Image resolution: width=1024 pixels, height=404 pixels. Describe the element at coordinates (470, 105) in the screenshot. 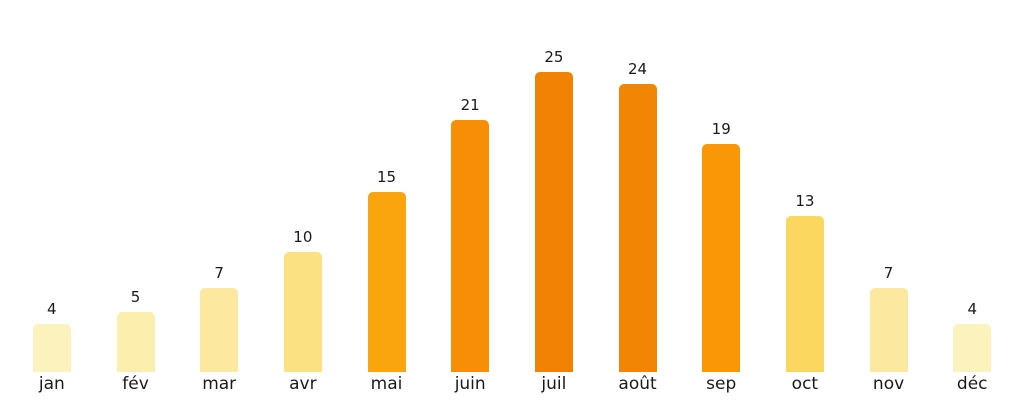

I see `bar-value-label: 21` at that location.